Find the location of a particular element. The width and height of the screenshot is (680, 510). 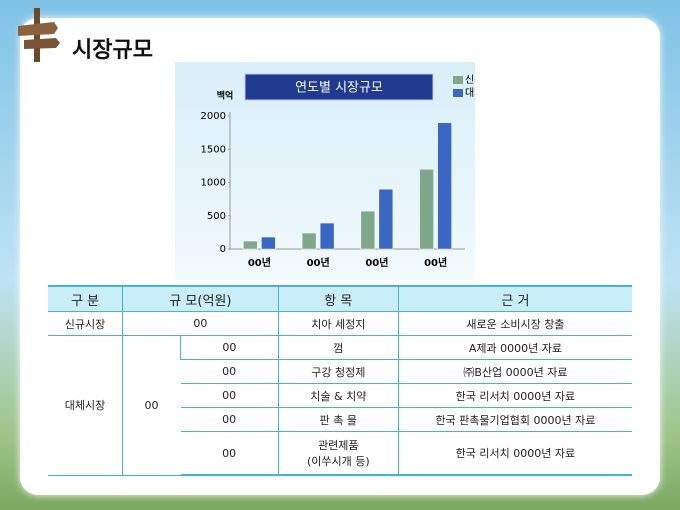

header-cell: 규 모(억원) is located at coordinates (200, 298).